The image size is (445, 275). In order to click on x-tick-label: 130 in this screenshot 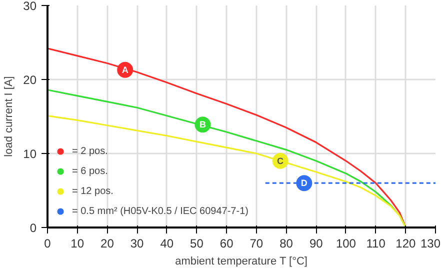, I will do `click(430, 243)`.